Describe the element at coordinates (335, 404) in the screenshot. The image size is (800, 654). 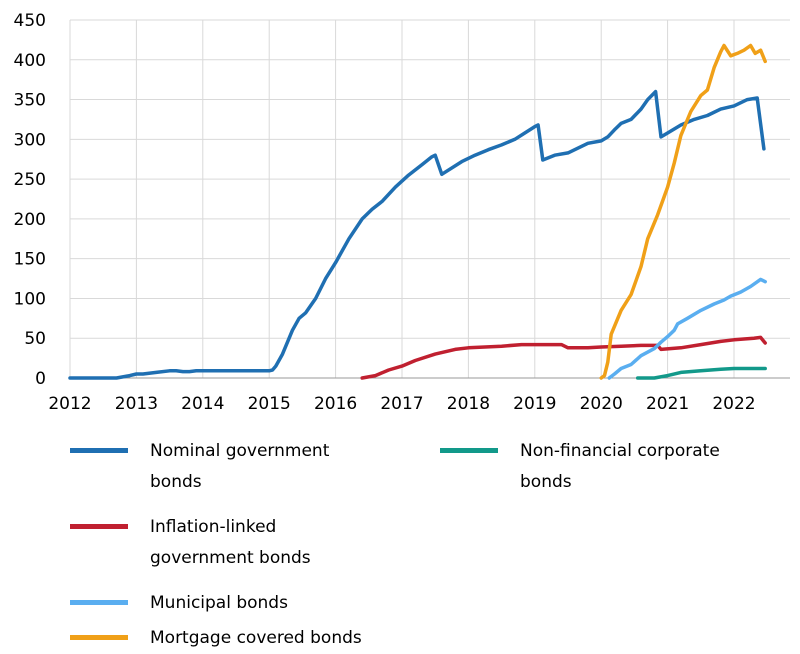
I see `x-tick-label: 2016` at that location.